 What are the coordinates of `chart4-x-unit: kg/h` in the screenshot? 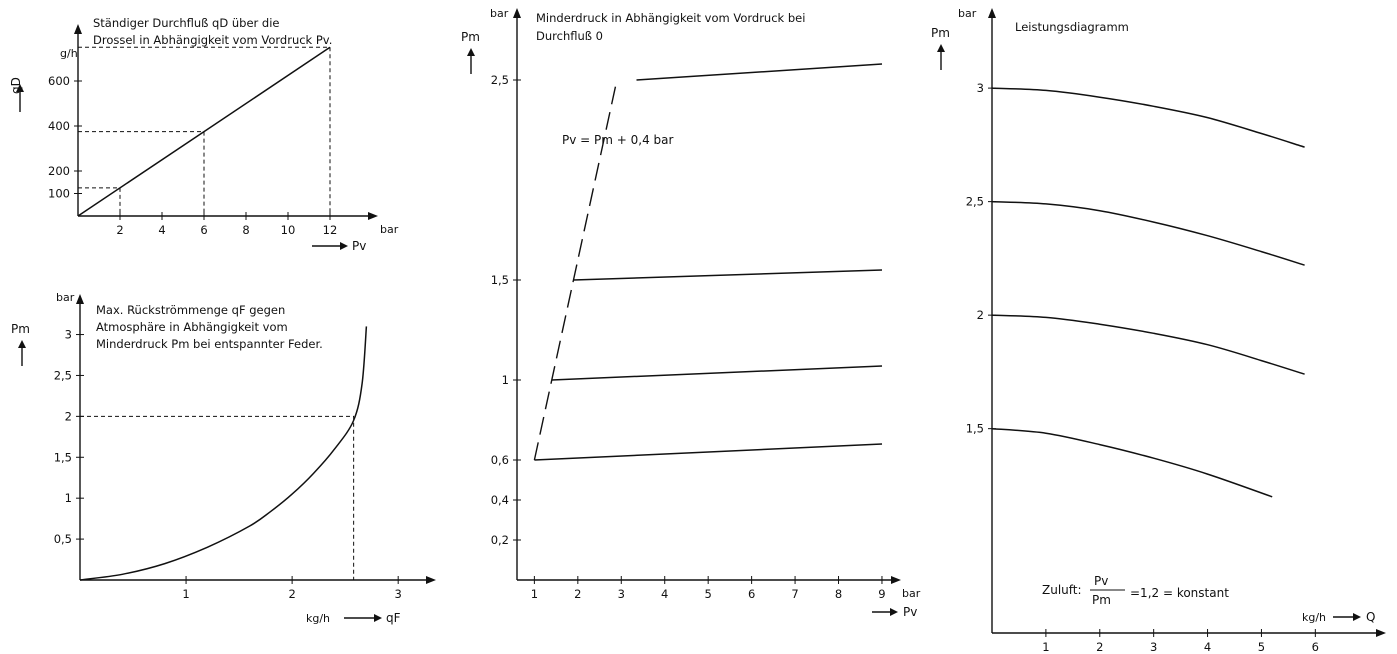 It's located at (1314, 617).